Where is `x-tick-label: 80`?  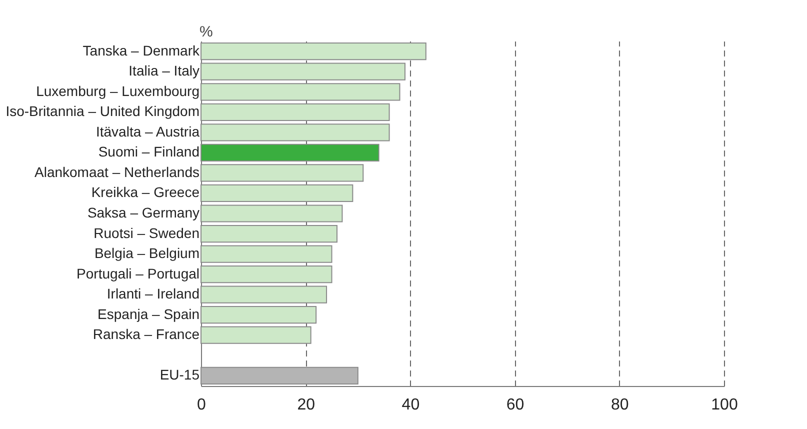
x-tick-label: 80 is located at coordinates (620, 405).